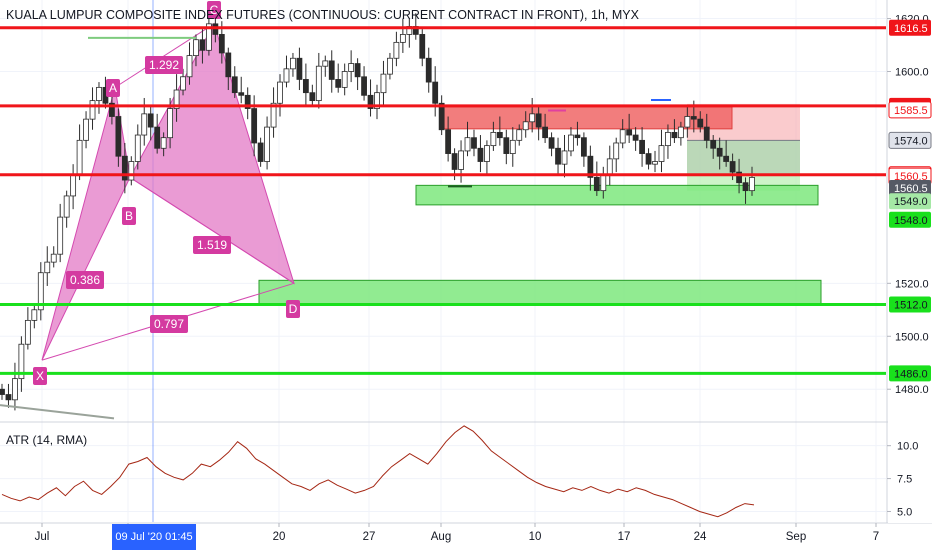 The height and width of the screenshot is (550, 932). I want to click on pattern-point-x-label: X, so click(40, 376).